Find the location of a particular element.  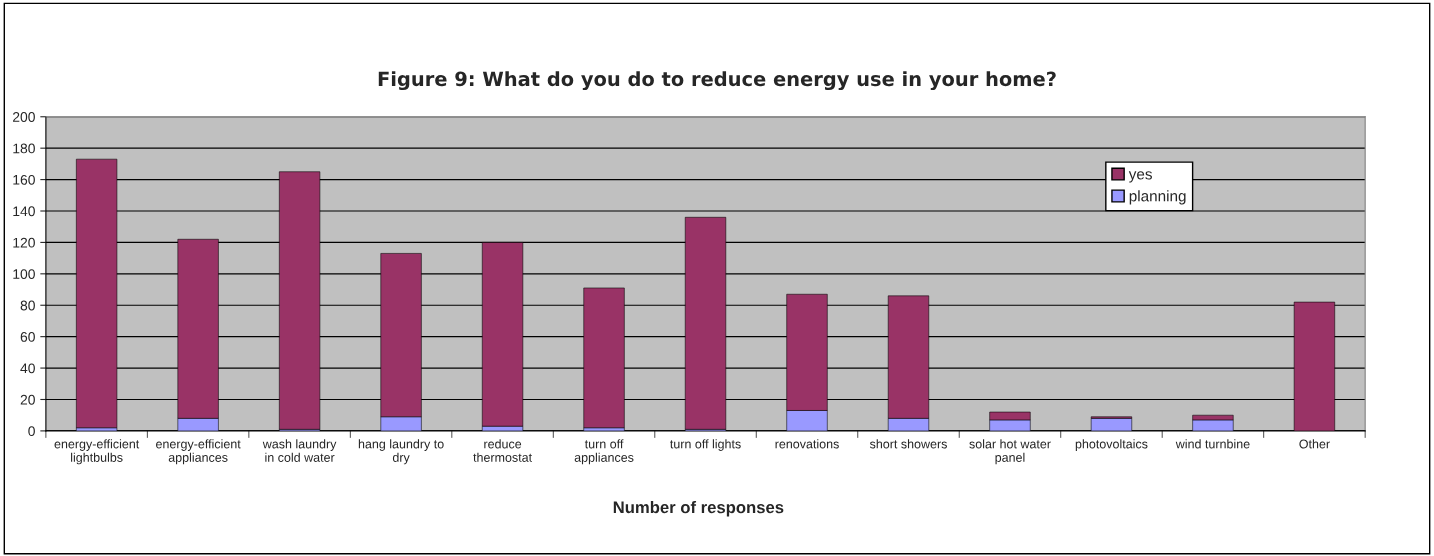

y-tick-label: 0 is located at coordinates (31, 431).